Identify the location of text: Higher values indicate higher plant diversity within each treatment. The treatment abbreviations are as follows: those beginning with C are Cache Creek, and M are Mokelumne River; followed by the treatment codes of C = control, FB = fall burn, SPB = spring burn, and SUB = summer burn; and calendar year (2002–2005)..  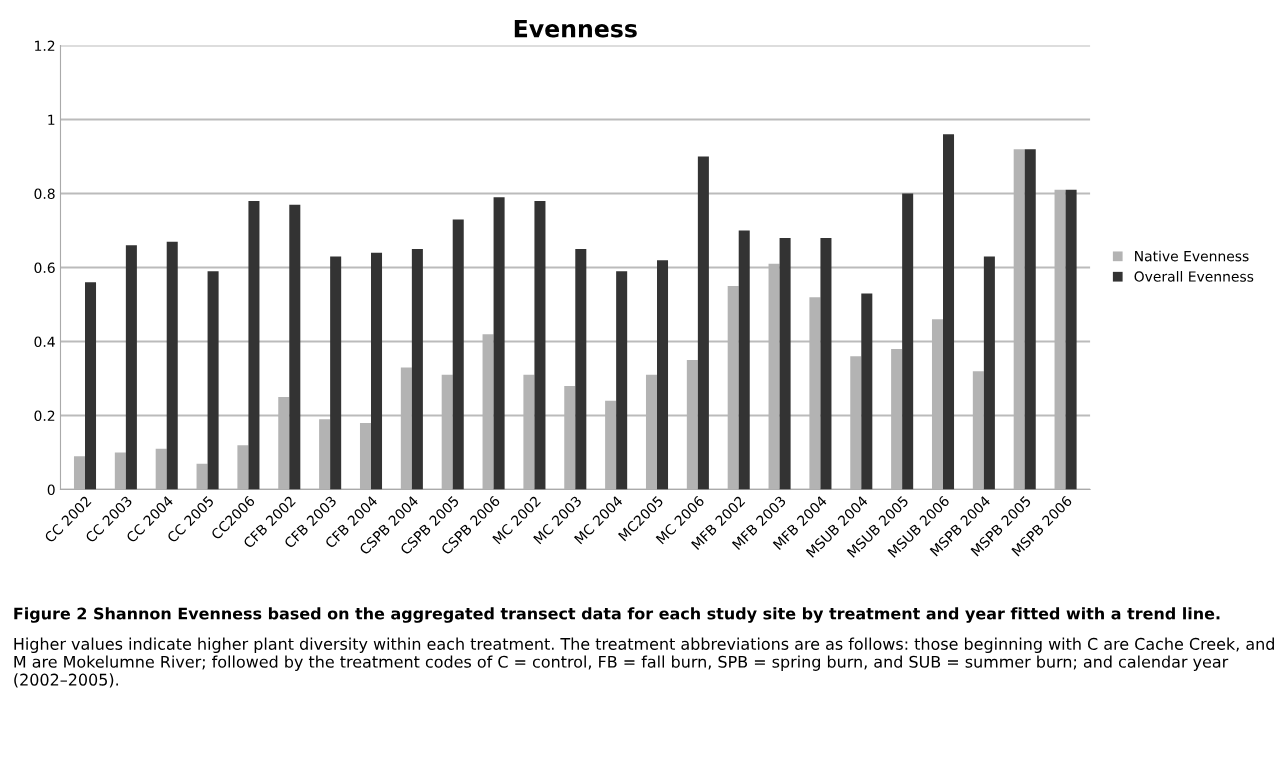
(644, 662).